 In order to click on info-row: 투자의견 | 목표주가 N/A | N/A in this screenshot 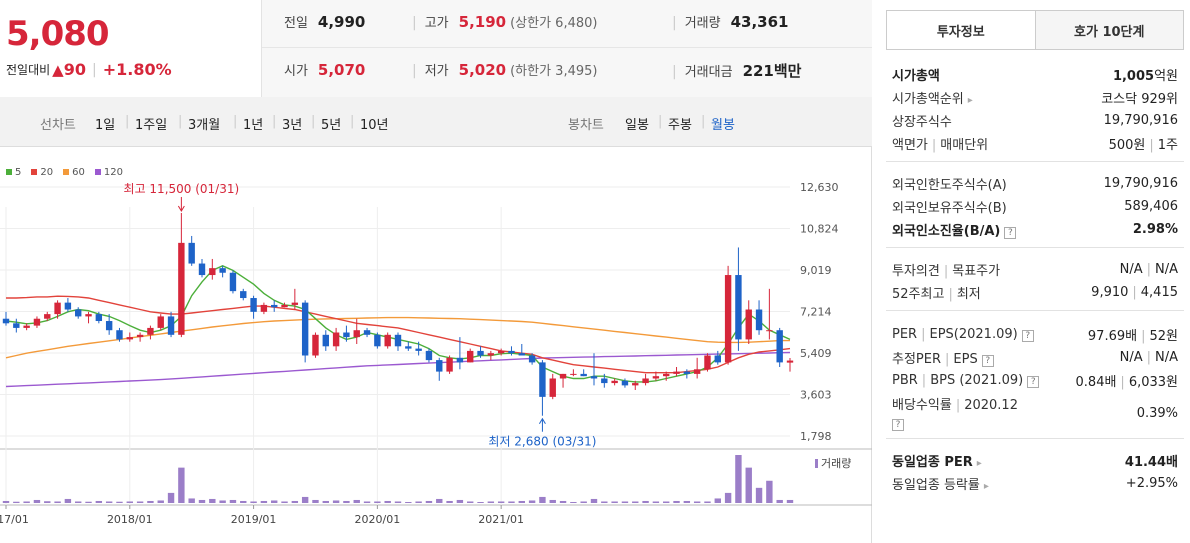, I will do `click(1035, 270)`.